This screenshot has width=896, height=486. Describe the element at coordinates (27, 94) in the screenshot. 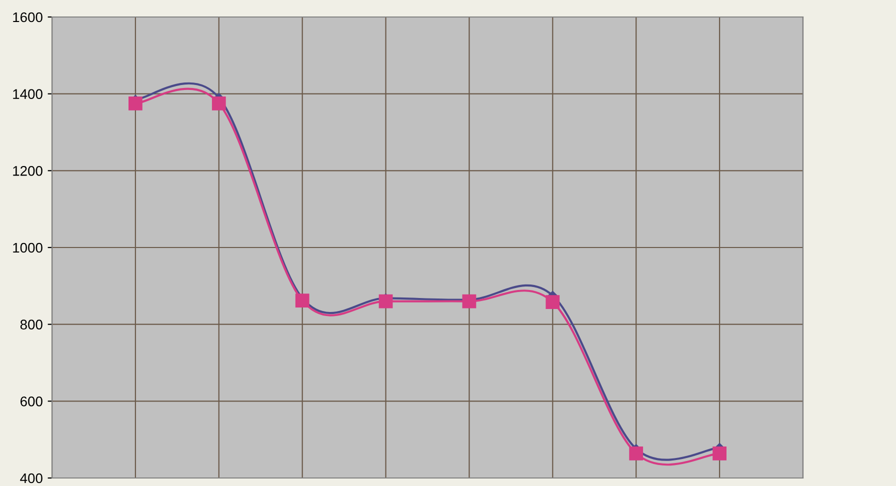

I see `y-tick-label: 1400` at that location.